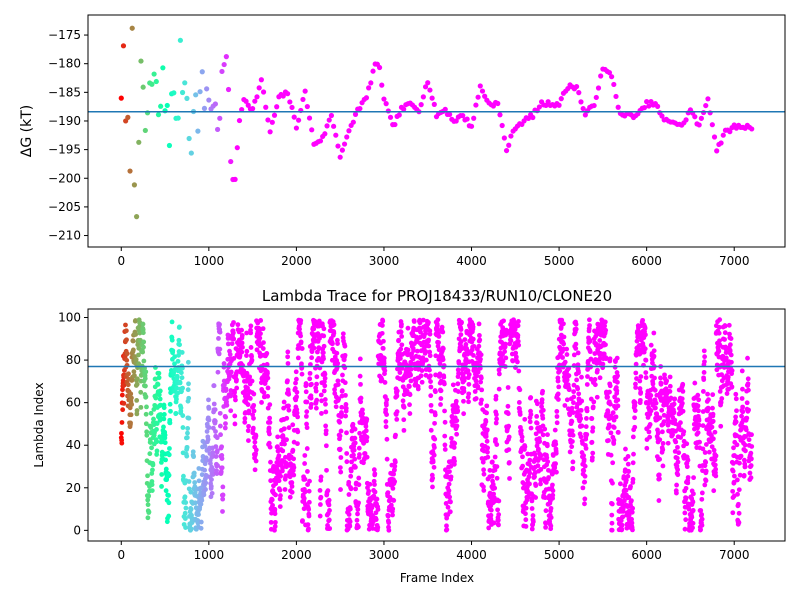 This screenshot has width=800, height=600. Describe the element at coordinates (296, 261) in the screenshot. I see `x-tick-label: 2000` at that location.